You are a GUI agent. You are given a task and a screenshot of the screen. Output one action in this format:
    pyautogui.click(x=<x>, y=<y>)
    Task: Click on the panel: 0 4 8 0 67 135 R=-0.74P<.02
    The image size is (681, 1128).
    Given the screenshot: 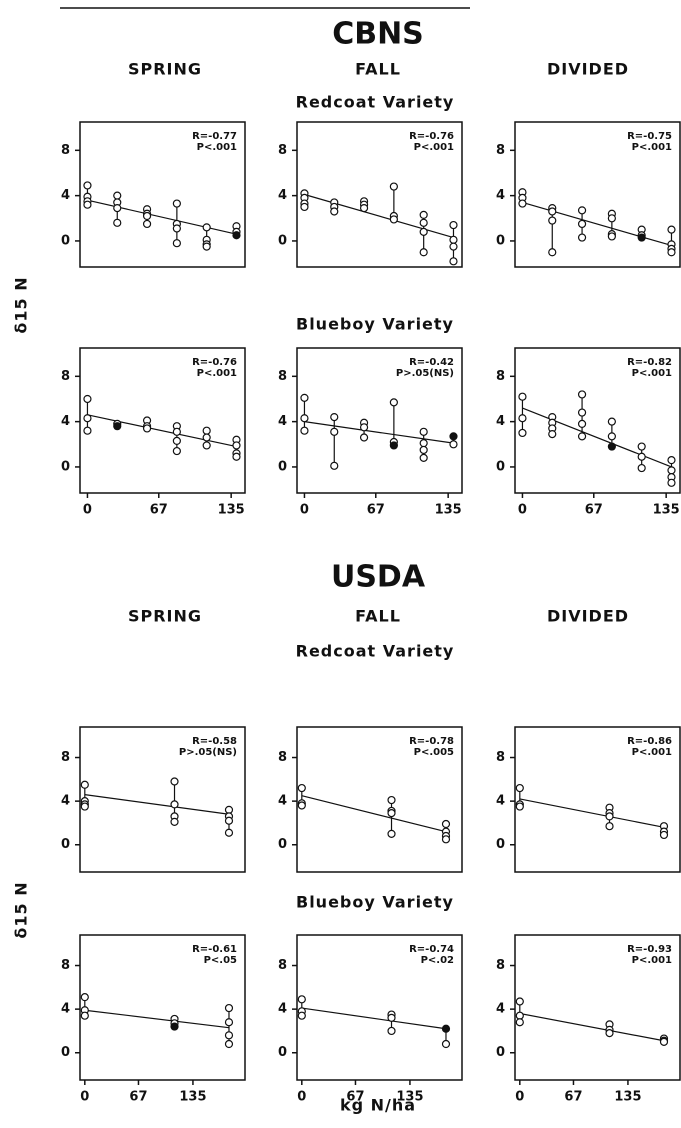 What is the action you would take?
    pyautogui.click(x=370, y=1019)
    